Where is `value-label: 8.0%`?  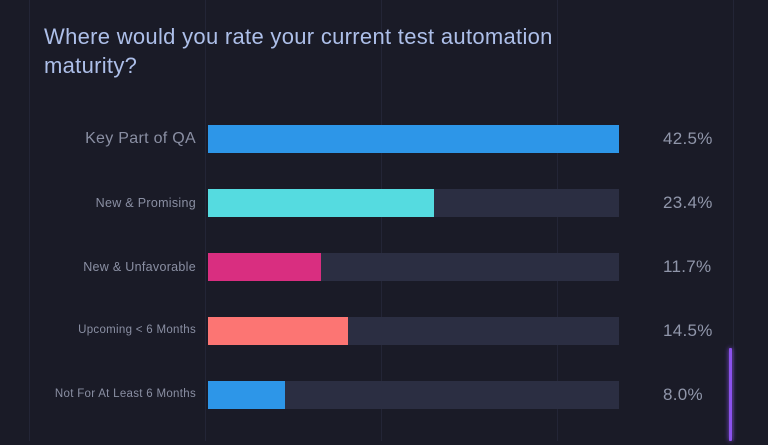 value-label: 8.0% is located at coordinates (683, 394).